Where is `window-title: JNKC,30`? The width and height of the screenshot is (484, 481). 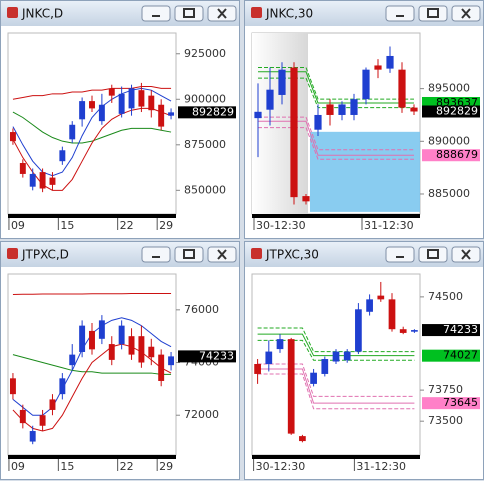
window-title: JNKC,30 is located at coordinates (289, 14).